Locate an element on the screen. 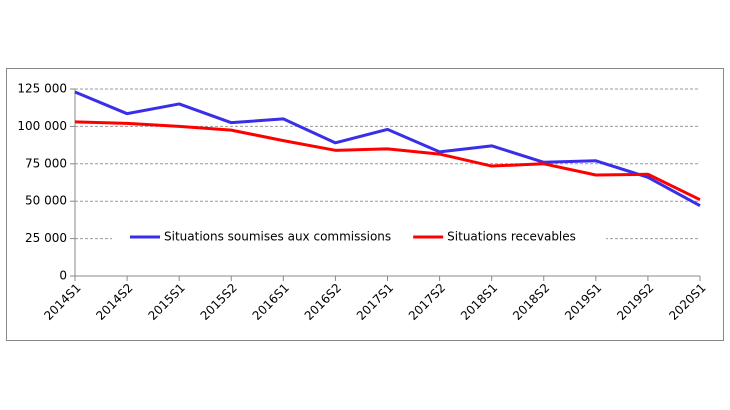  y-tick-label: 25 000 is located at coordinates (46, 238).